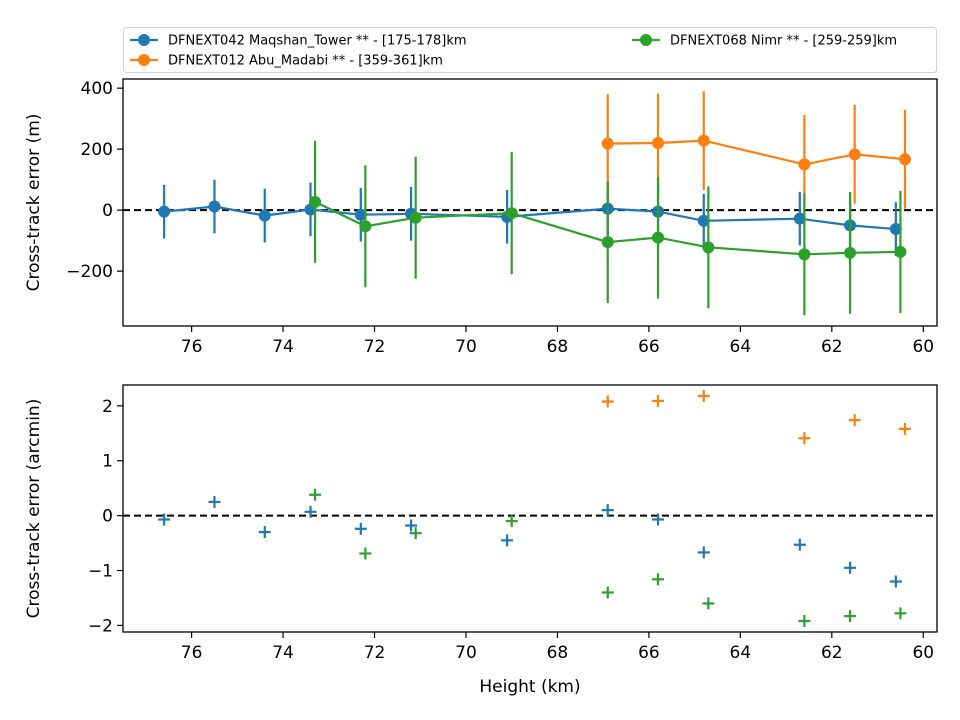  Describe the element at coordinates (97, 150) in the screenshot. I see `y-tick-label: 200` at that location.